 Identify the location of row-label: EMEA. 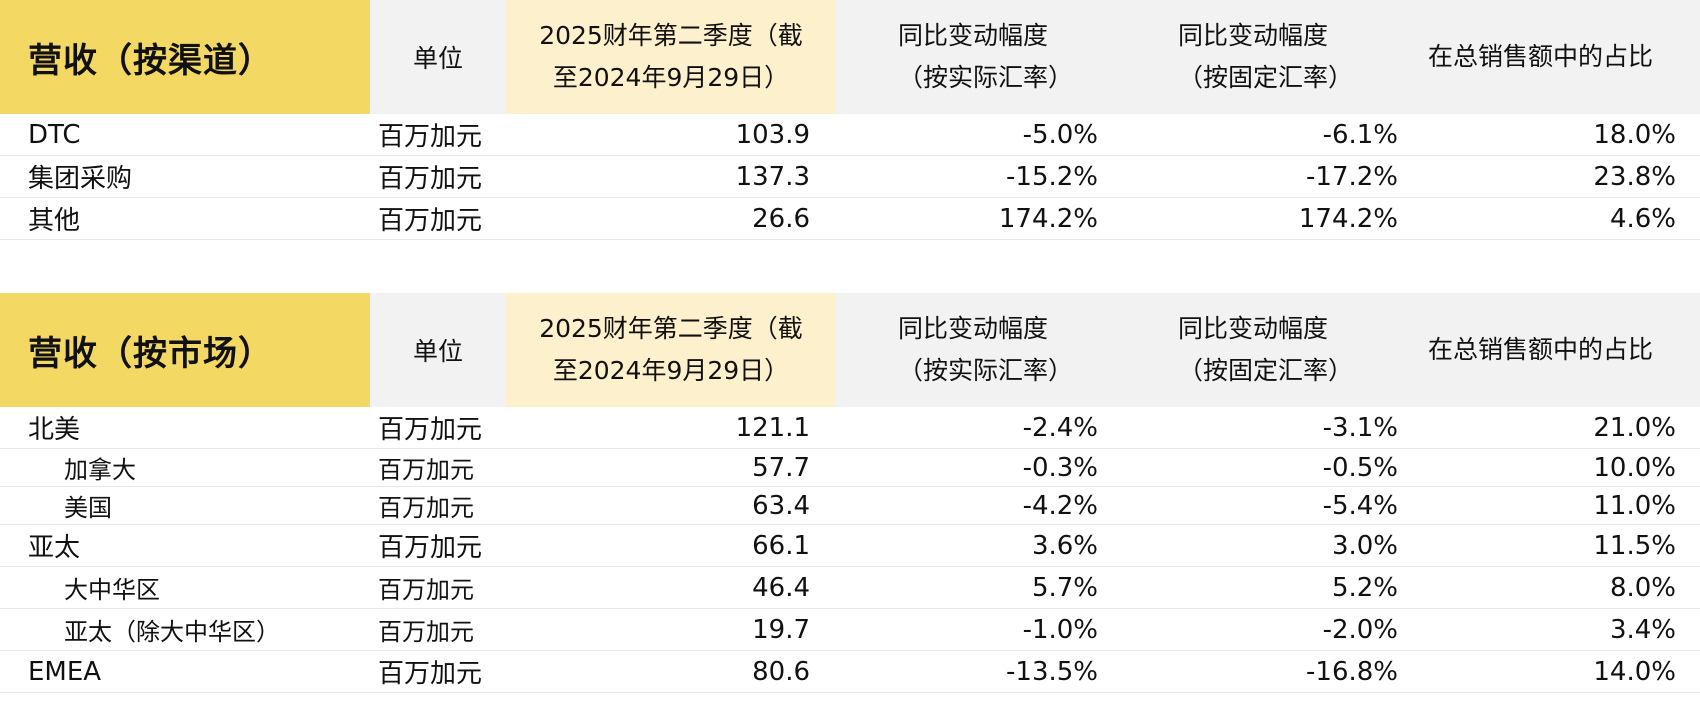
(65, 671).